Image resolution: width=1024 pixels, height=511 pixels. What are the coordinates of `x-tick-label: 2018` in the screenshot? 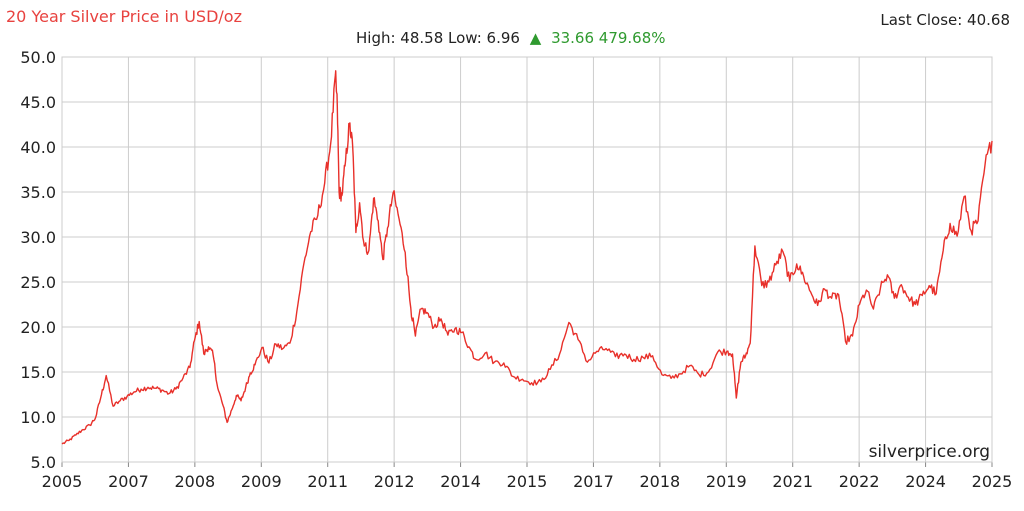 It's located at (659, 481).